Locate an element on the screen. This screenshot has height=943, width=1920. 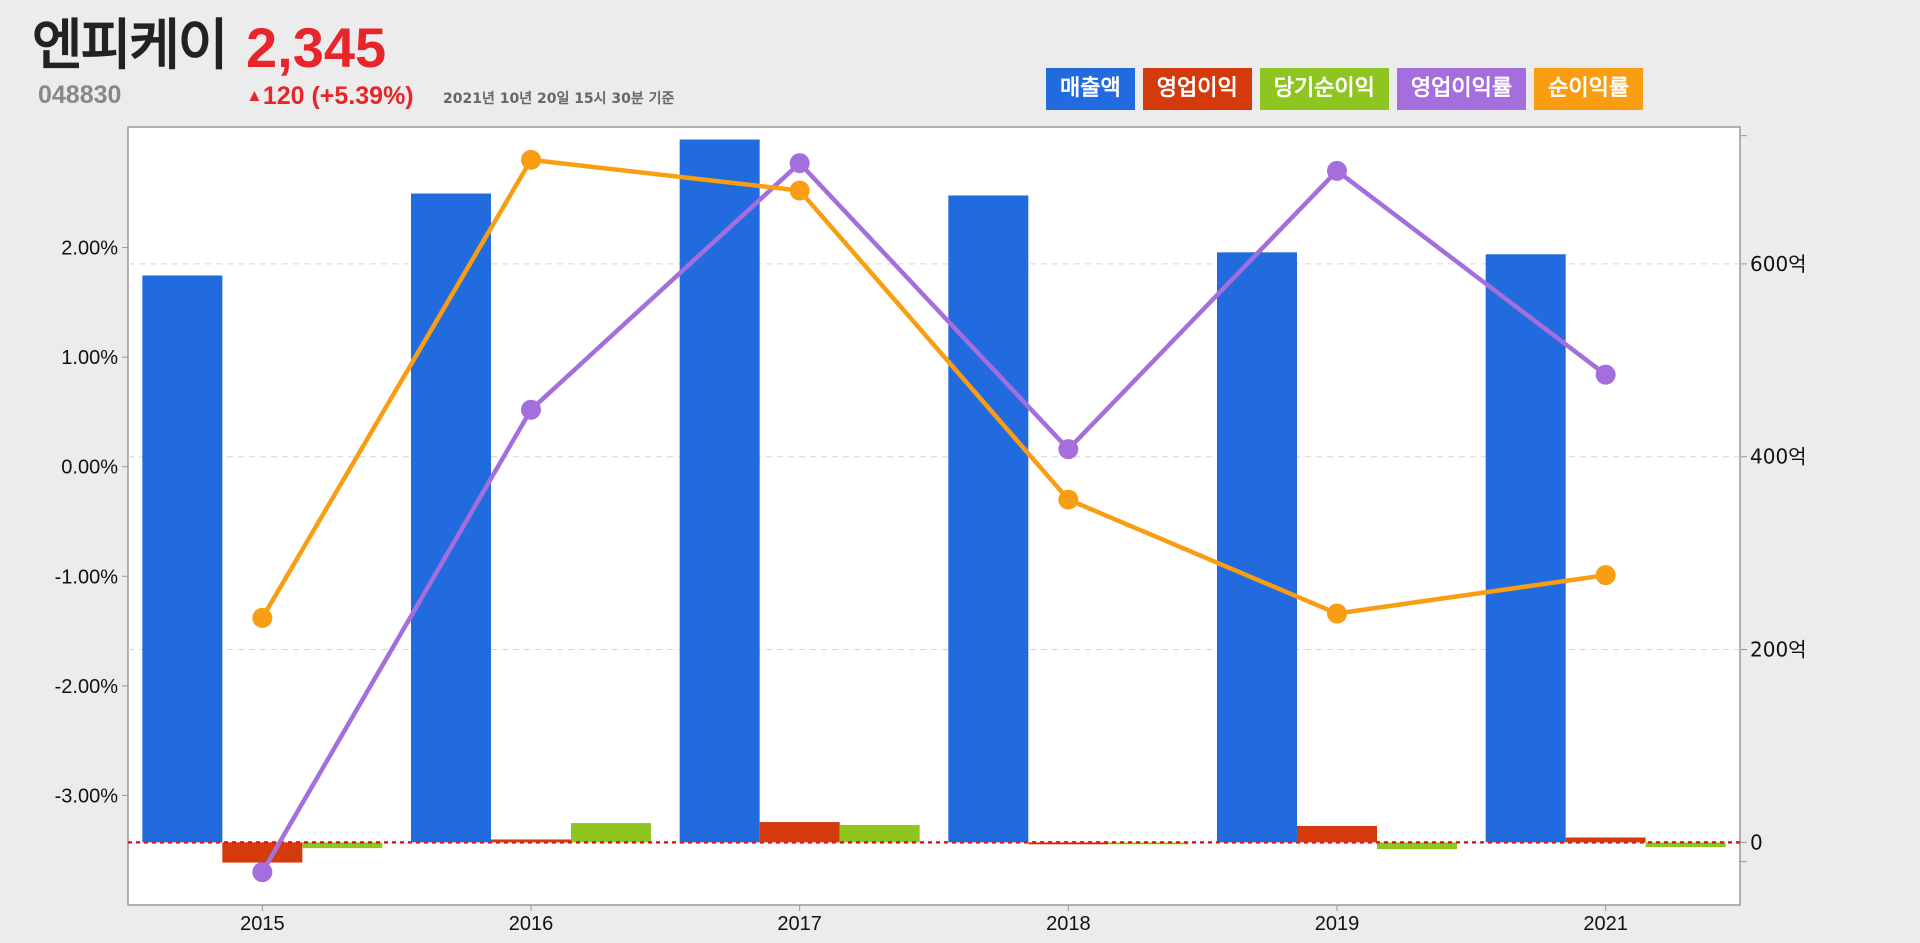
x-tick-label: 2019 is located at coordinates (1337, 924).